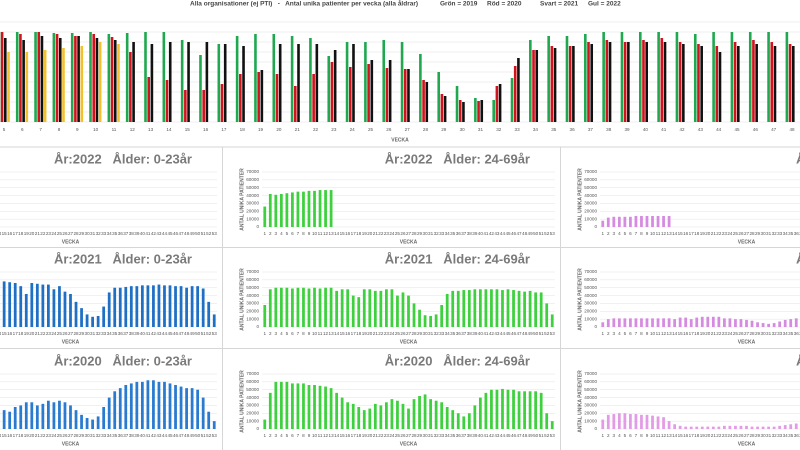  I want to click on x-tick-label: 42, so click(154, 435).